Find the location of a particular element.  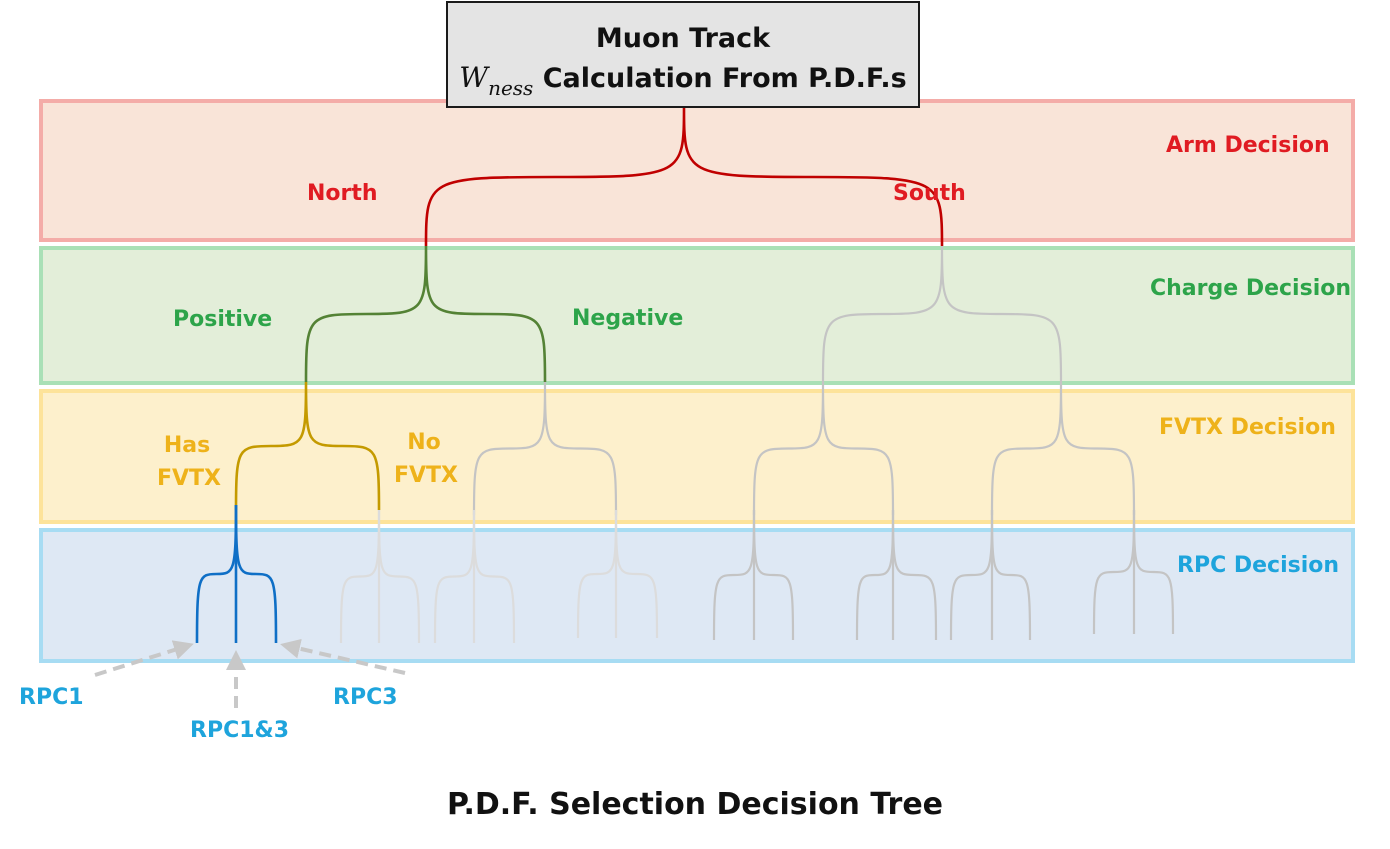

rpc3-outcome-label: RPC3 is located at coordinates (365, 697).